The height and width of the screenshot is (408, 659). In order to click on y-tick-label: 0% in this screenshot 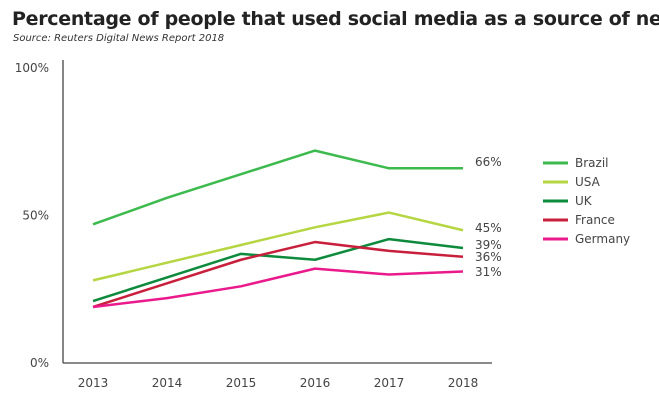, I will do `click(39, 363)`.